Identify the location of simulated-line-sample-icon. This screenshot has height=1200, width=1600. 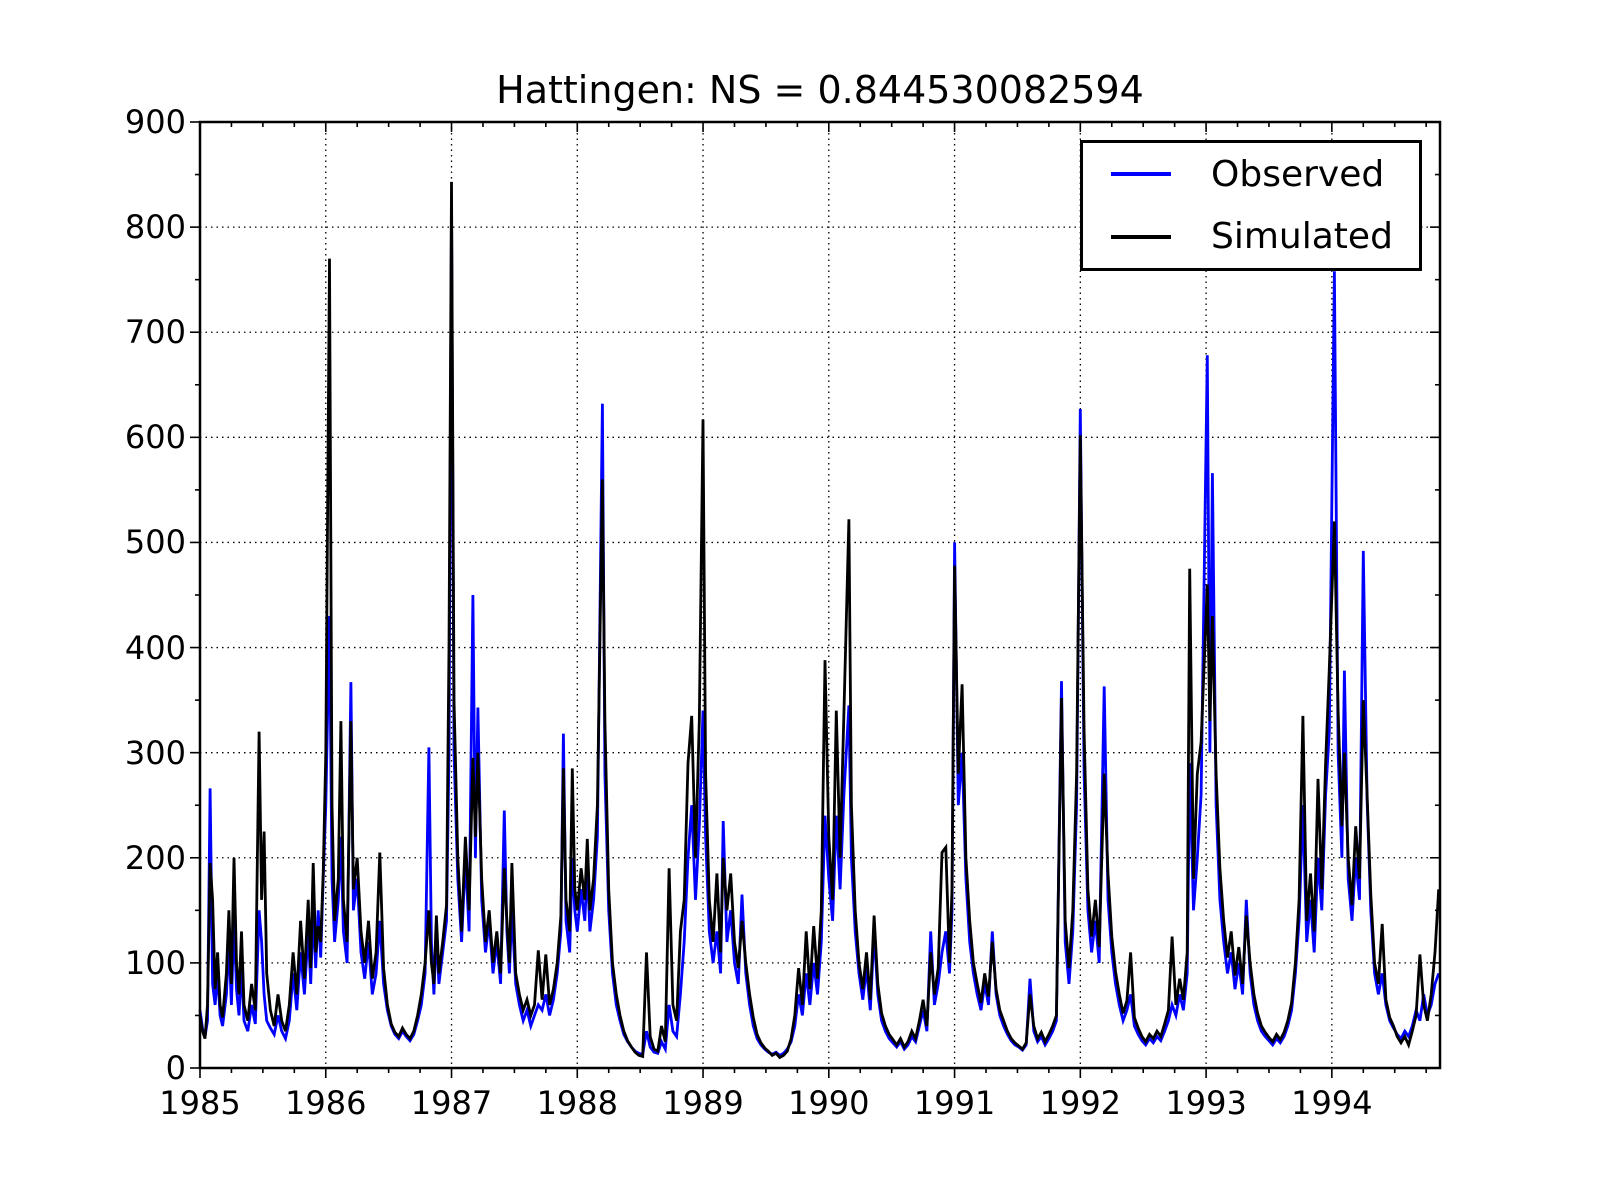
(1141, 236).